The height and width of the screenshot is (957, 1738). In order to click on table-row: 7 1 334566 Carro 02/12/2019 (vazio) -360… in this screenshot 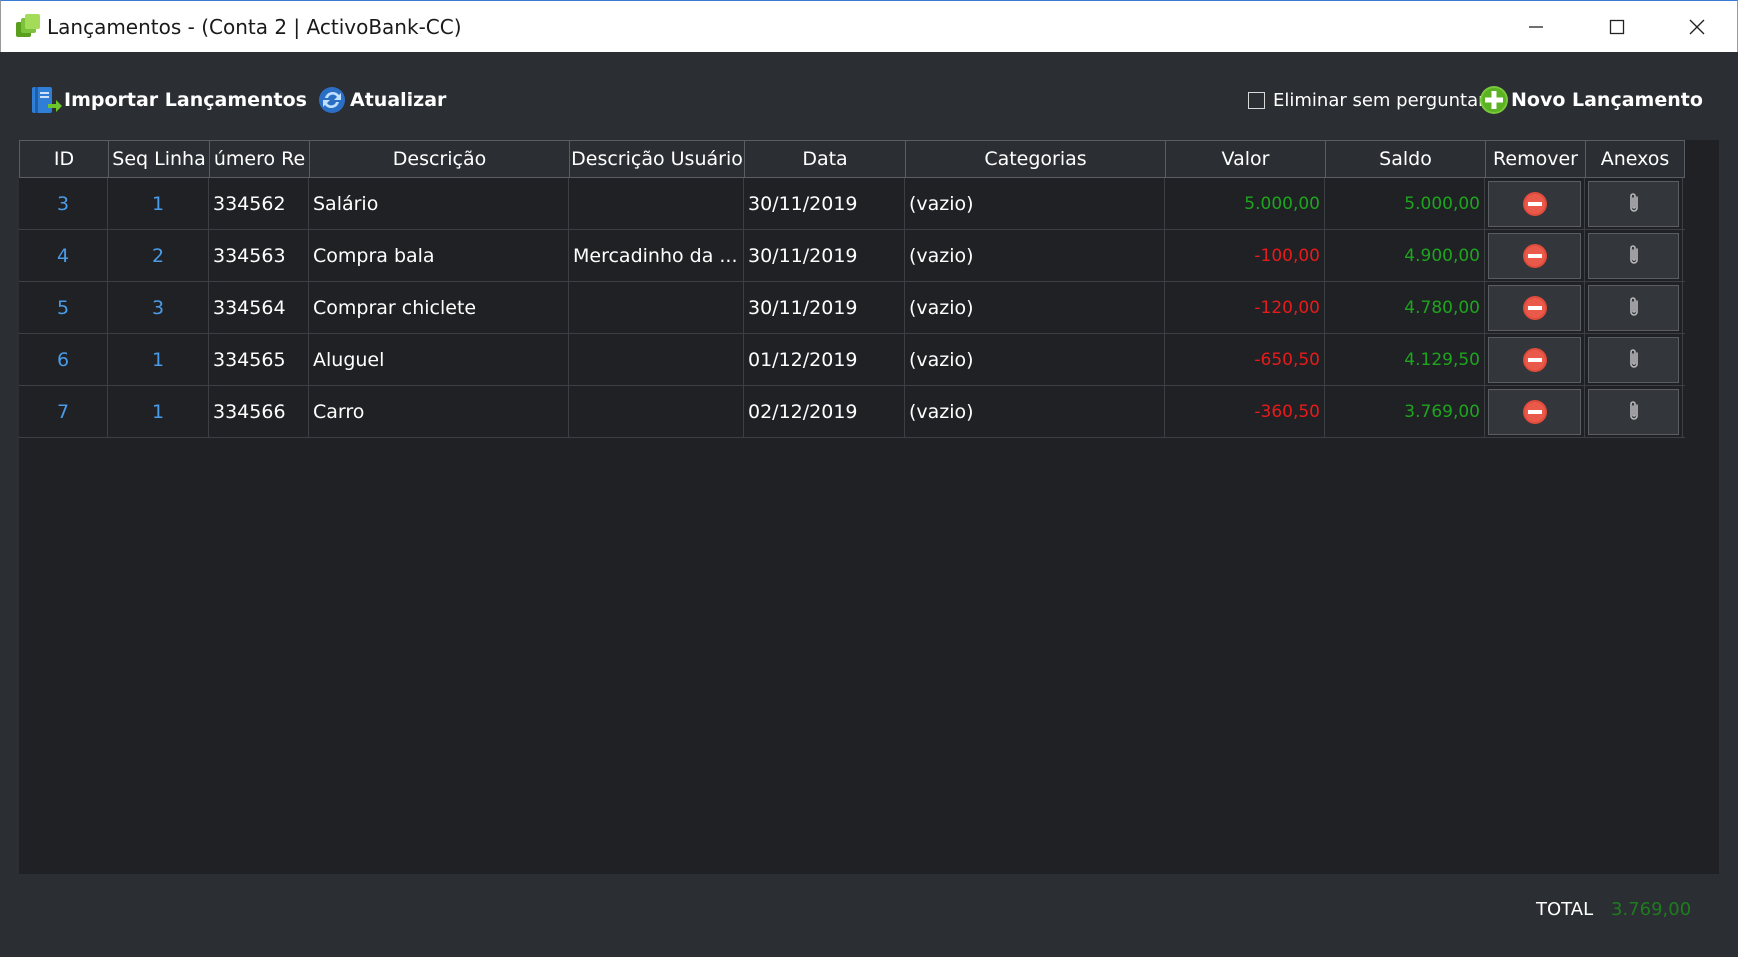, I will do `click(852, 412)`.